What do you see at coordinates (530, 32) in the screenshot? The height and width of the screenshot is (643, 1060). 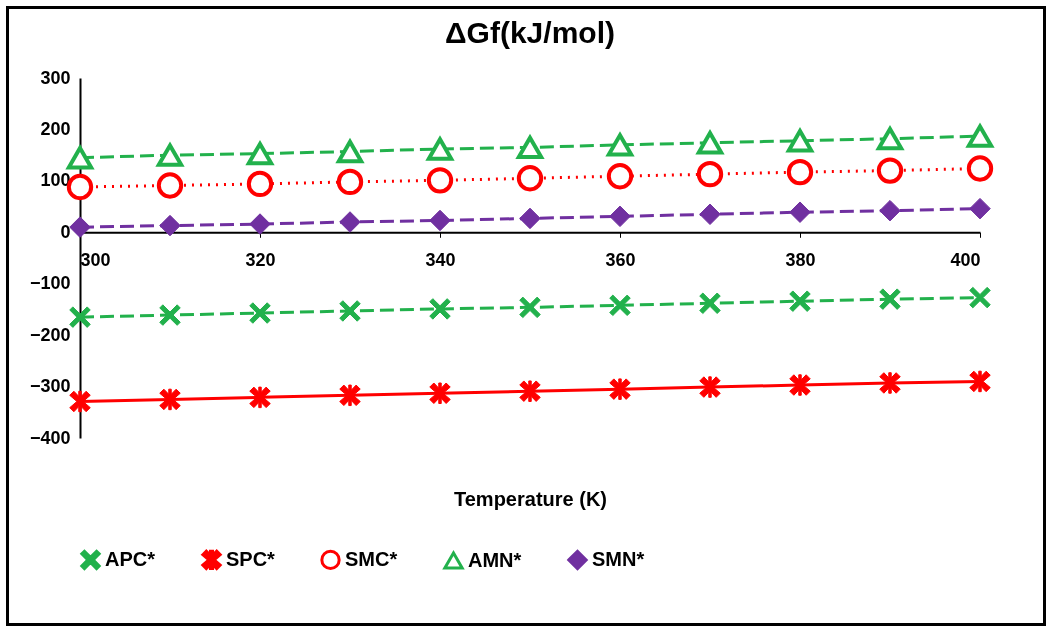 I see `chart-title: ΔGf(kJ/mol)` at bounding box center [530, 32].